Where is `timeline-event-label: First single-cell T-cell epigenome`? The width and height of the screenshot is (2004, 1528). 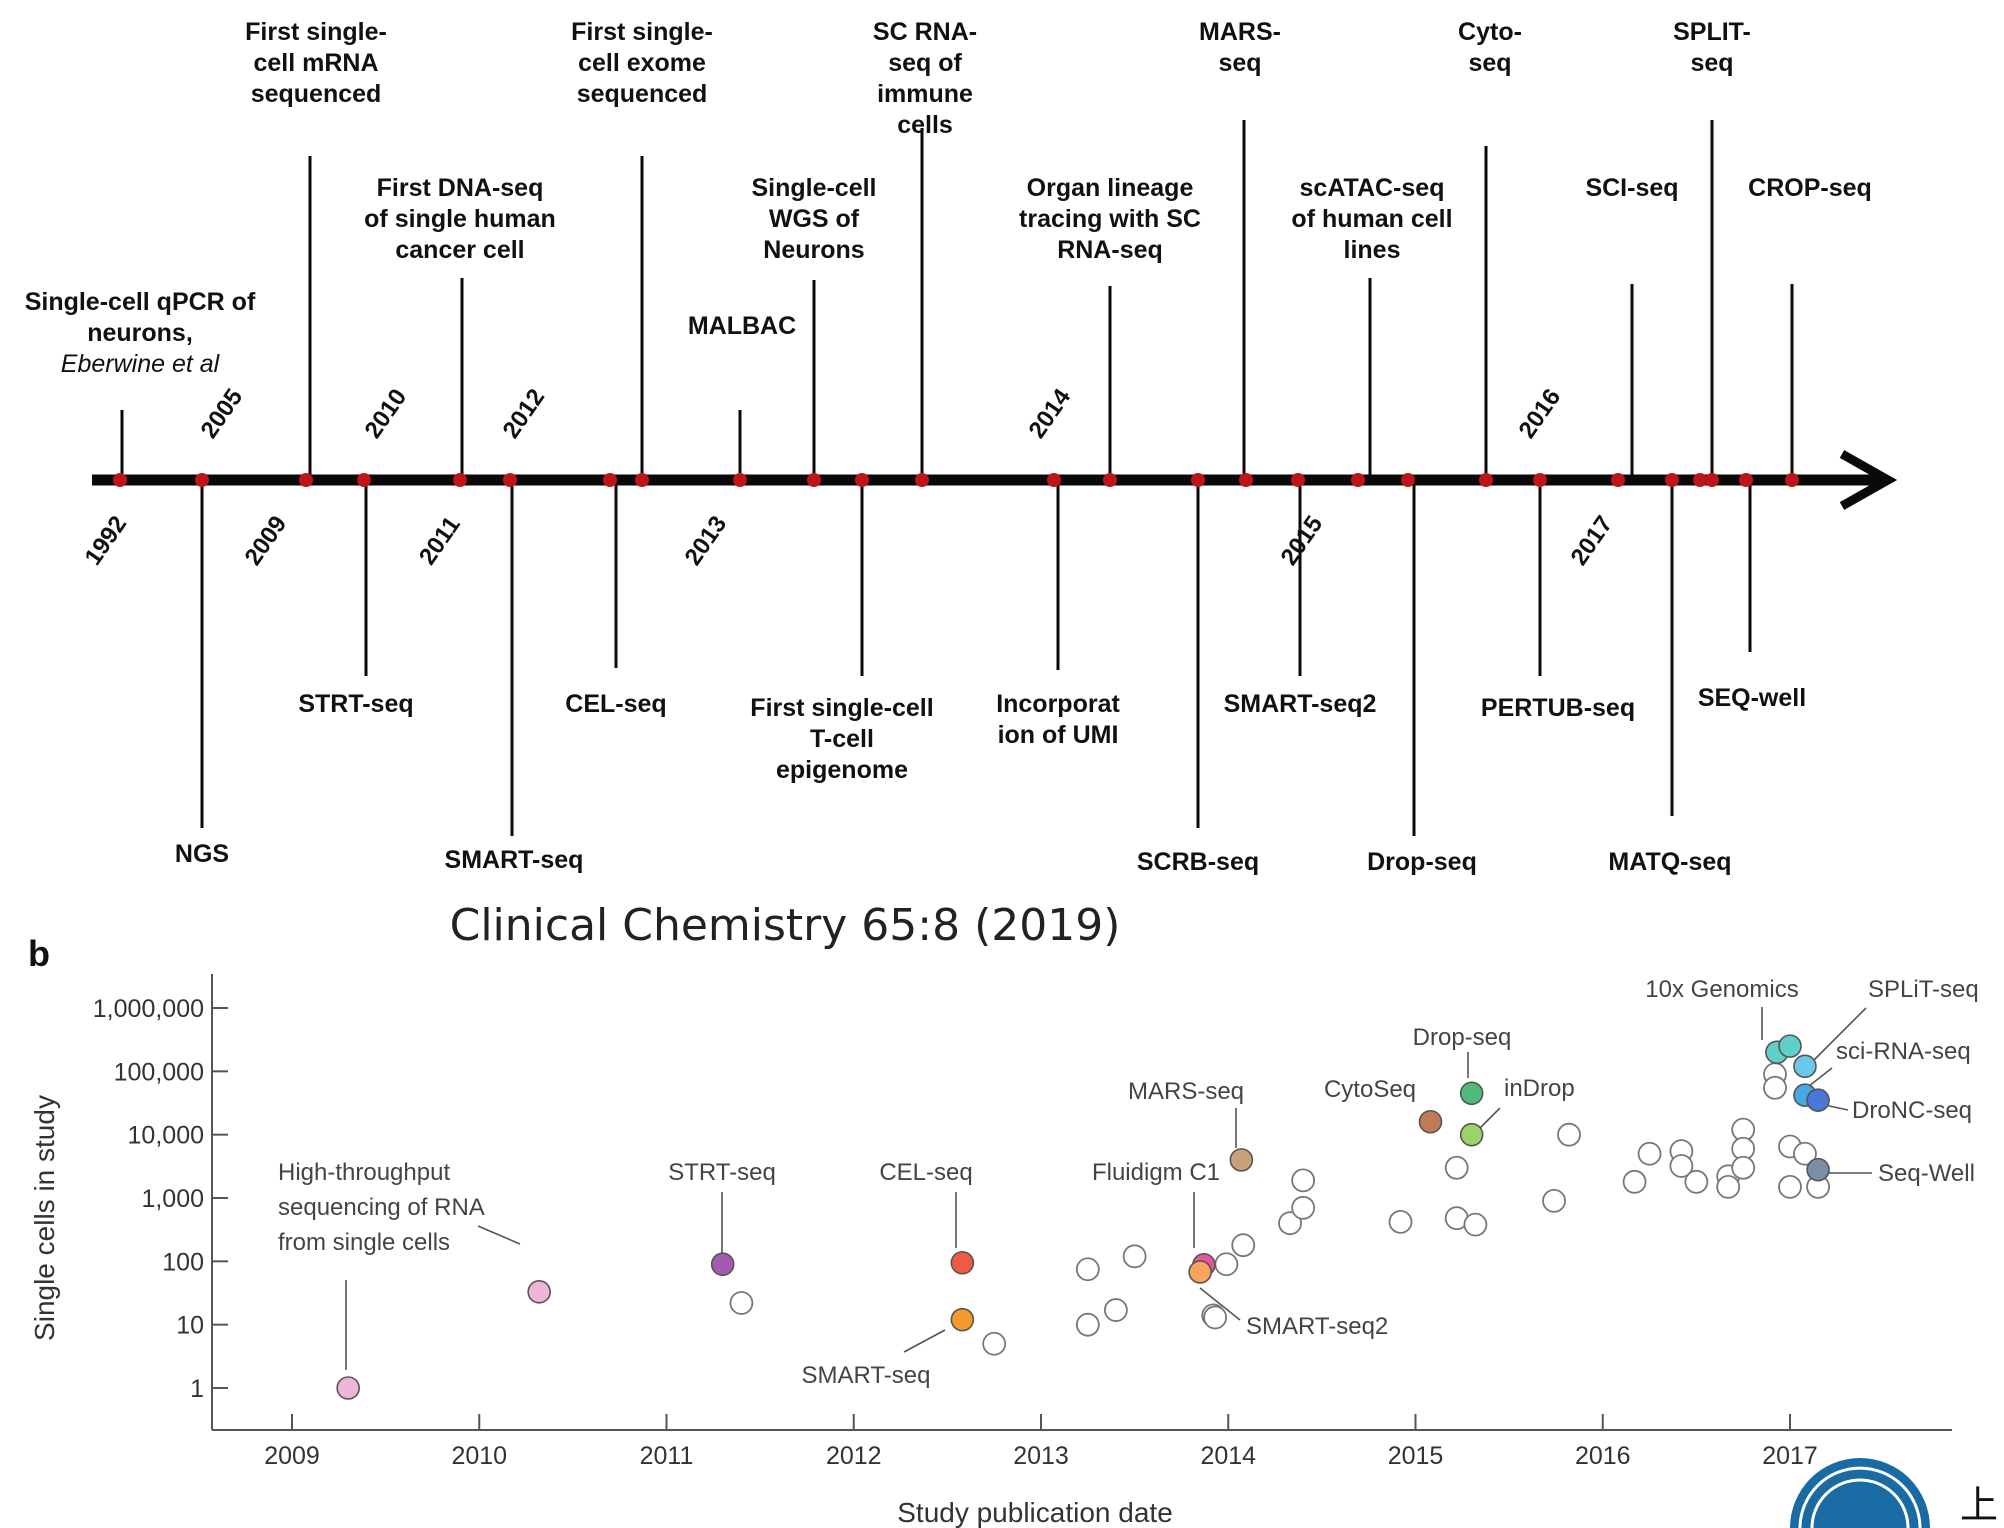 timeline-event-label: First single-cell T-cell epigenome is located at coordinates (841, 739).